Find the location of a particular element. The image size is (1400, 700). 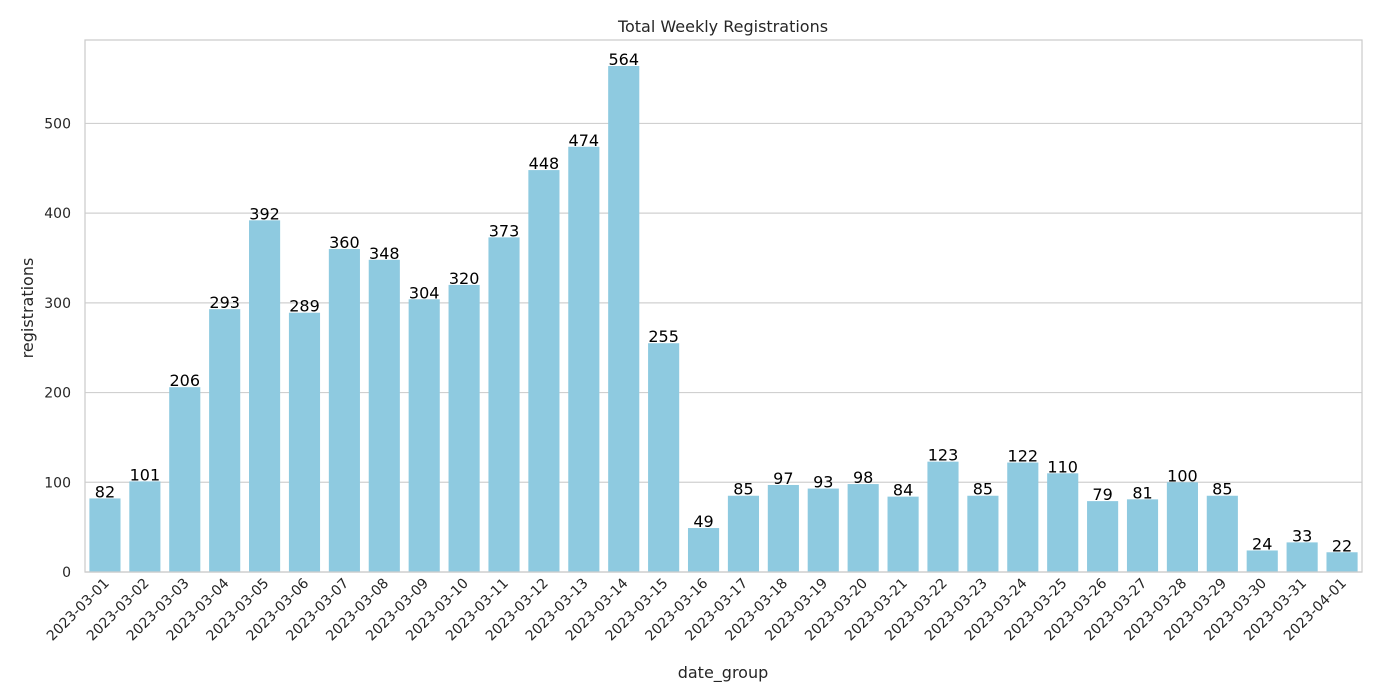

y-tick-labels: 0 100 200 300 400 500 is located at coordinates (57, 348).